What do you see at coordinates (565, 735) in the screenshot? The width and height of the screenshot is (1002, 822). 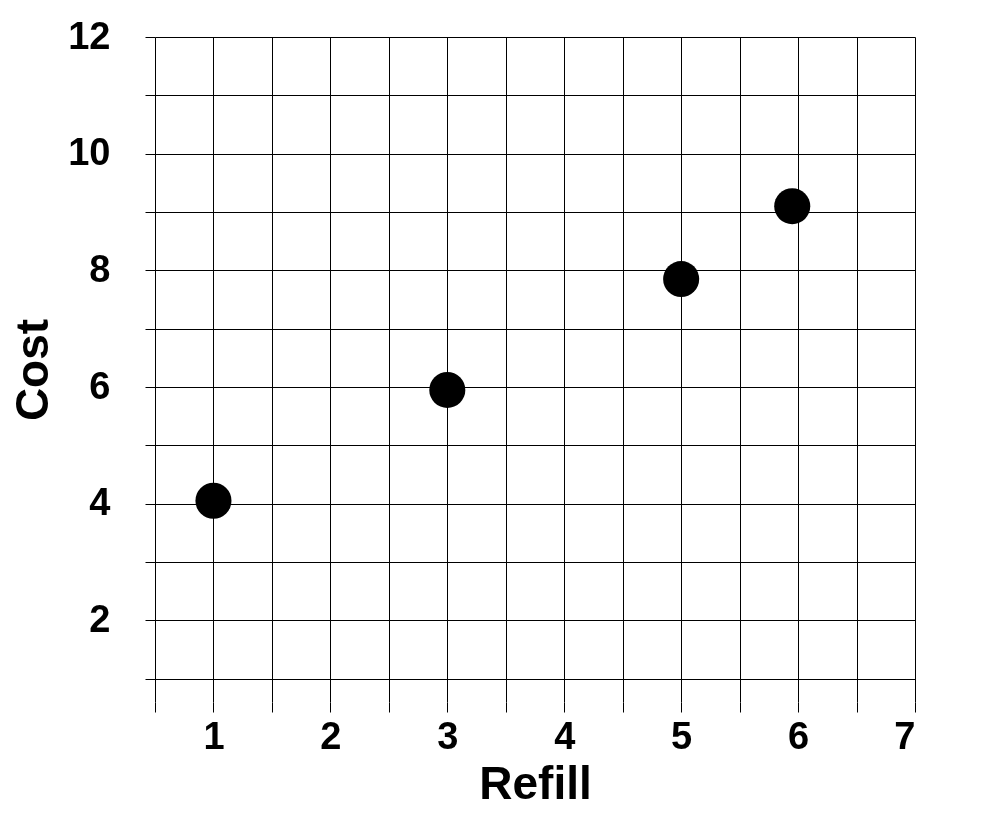 I see `x-tick-label: 4` at bounding box center [565, 735].